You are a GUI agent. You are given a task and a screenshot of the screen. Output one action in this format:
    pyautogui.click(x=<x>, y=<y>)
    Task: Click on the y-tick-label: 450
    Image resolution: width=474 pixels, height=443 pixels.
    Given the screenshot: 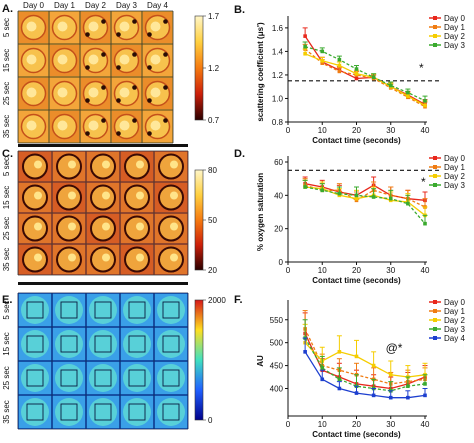 What is the action you would take?
    pyautogui.click(x=277, y=366)
    